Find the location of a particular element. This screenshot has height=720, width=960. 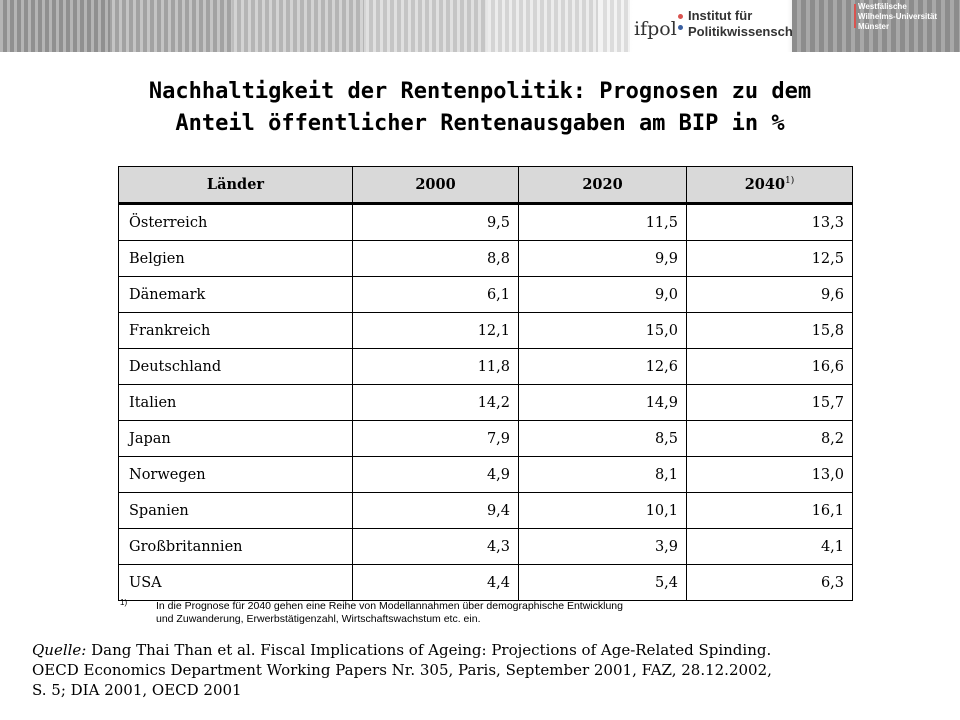

logo-mark: ifpol is located at coordinates (655, 29).